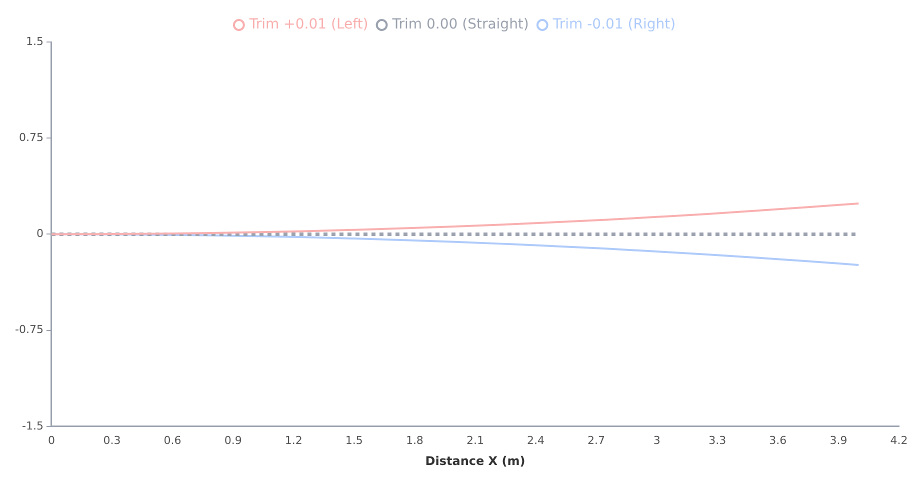  Describe the element at coordinates (455, 219) in the screenshot. I see `line-series` at that location.